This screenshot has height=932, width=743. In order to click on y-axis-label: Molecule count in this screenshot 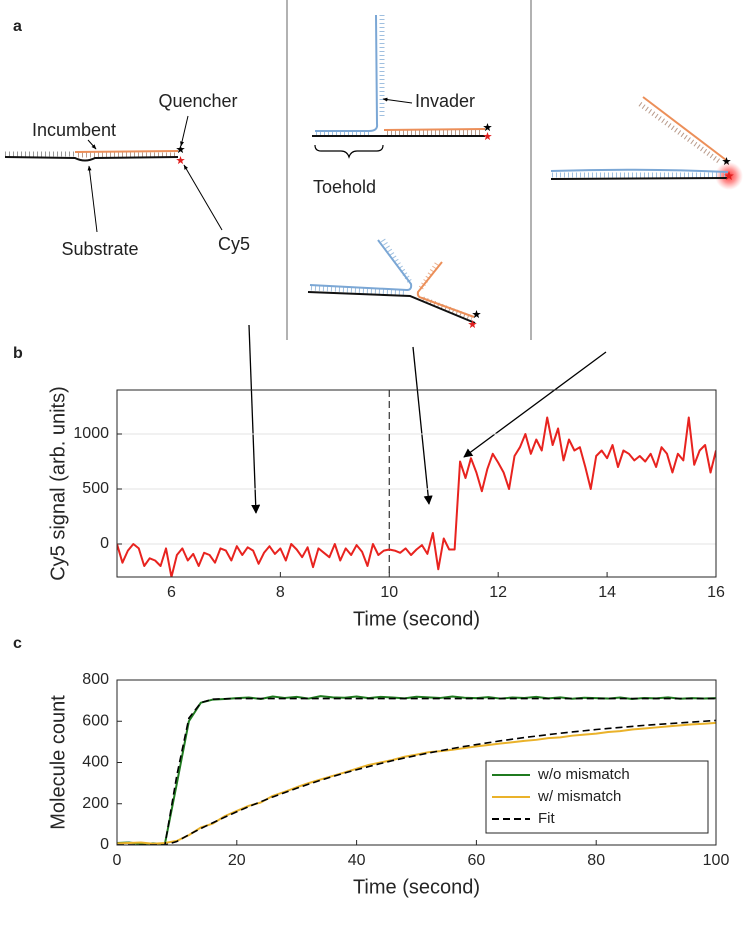, I will do `click(58, 762)`.